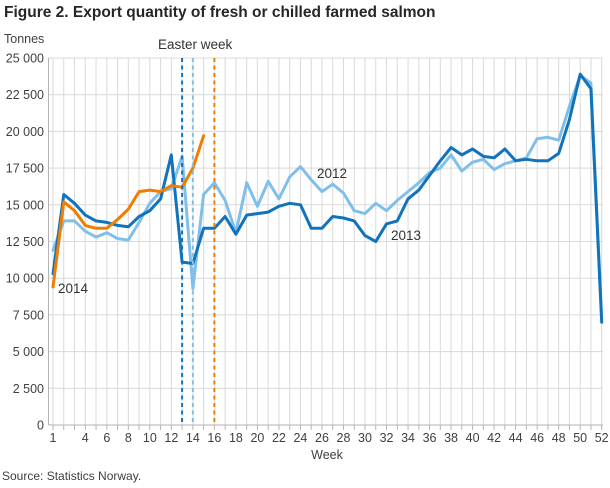  I want to click on x-tick-label: 32, so click(387, 438).